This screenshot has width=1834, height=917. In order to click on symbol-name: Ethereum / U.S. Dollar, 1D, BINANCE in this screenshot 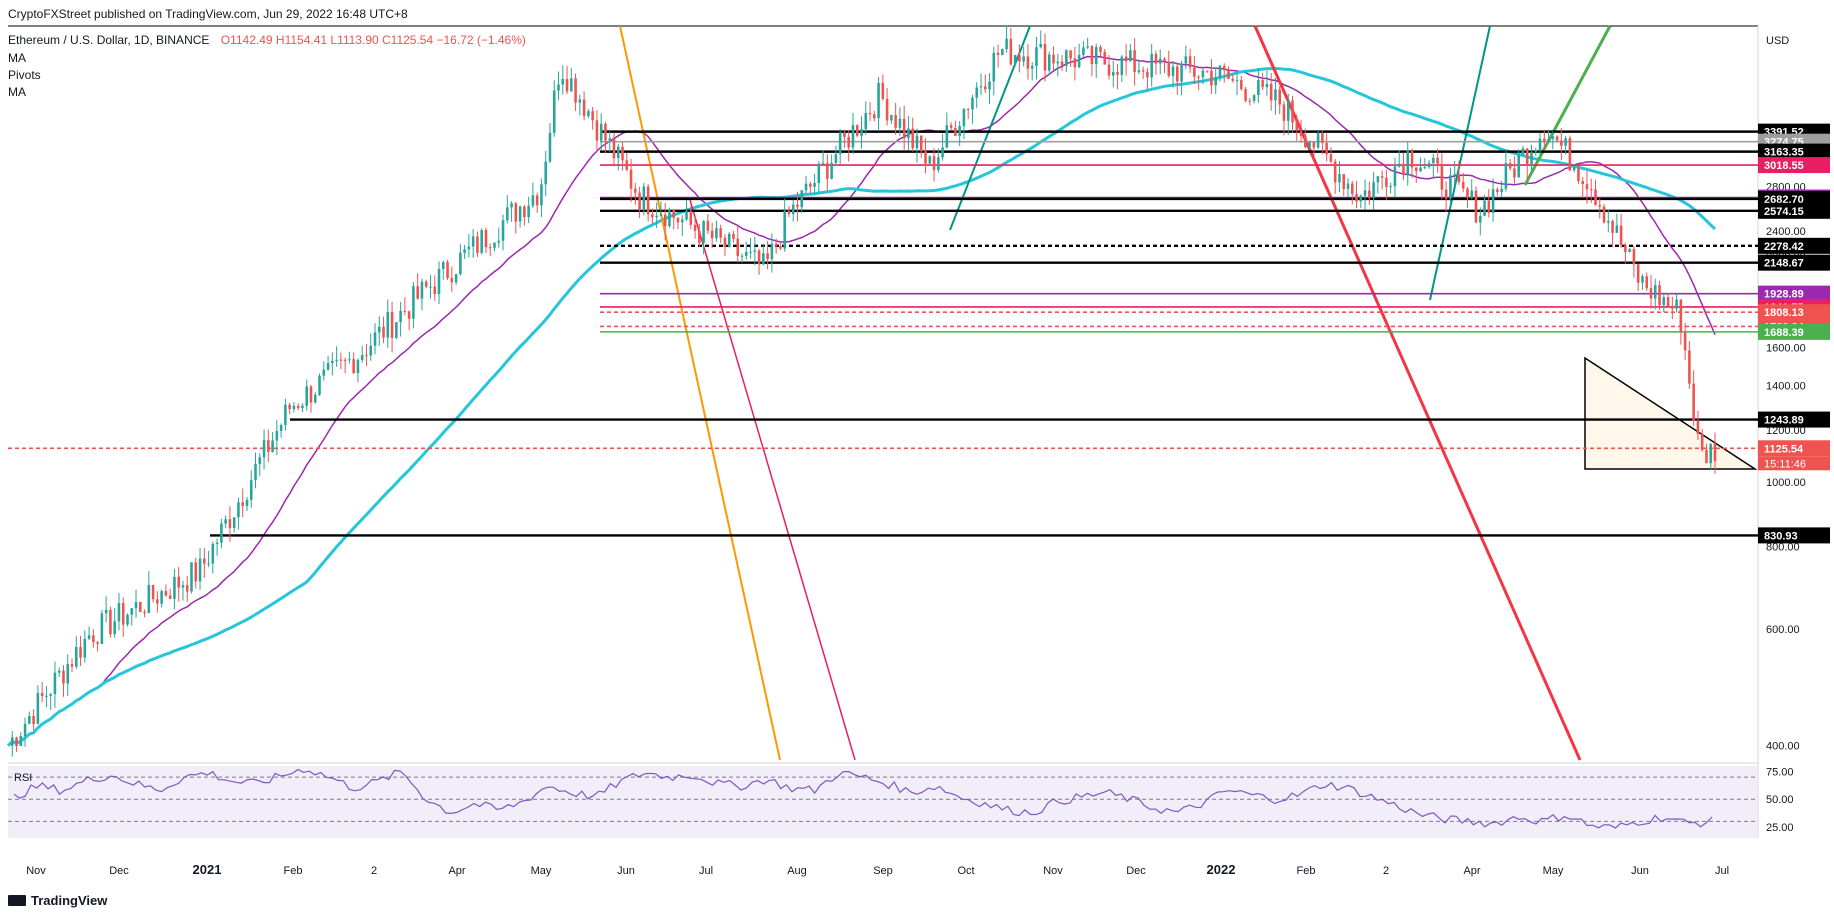, I will do `click(109, 40)`.